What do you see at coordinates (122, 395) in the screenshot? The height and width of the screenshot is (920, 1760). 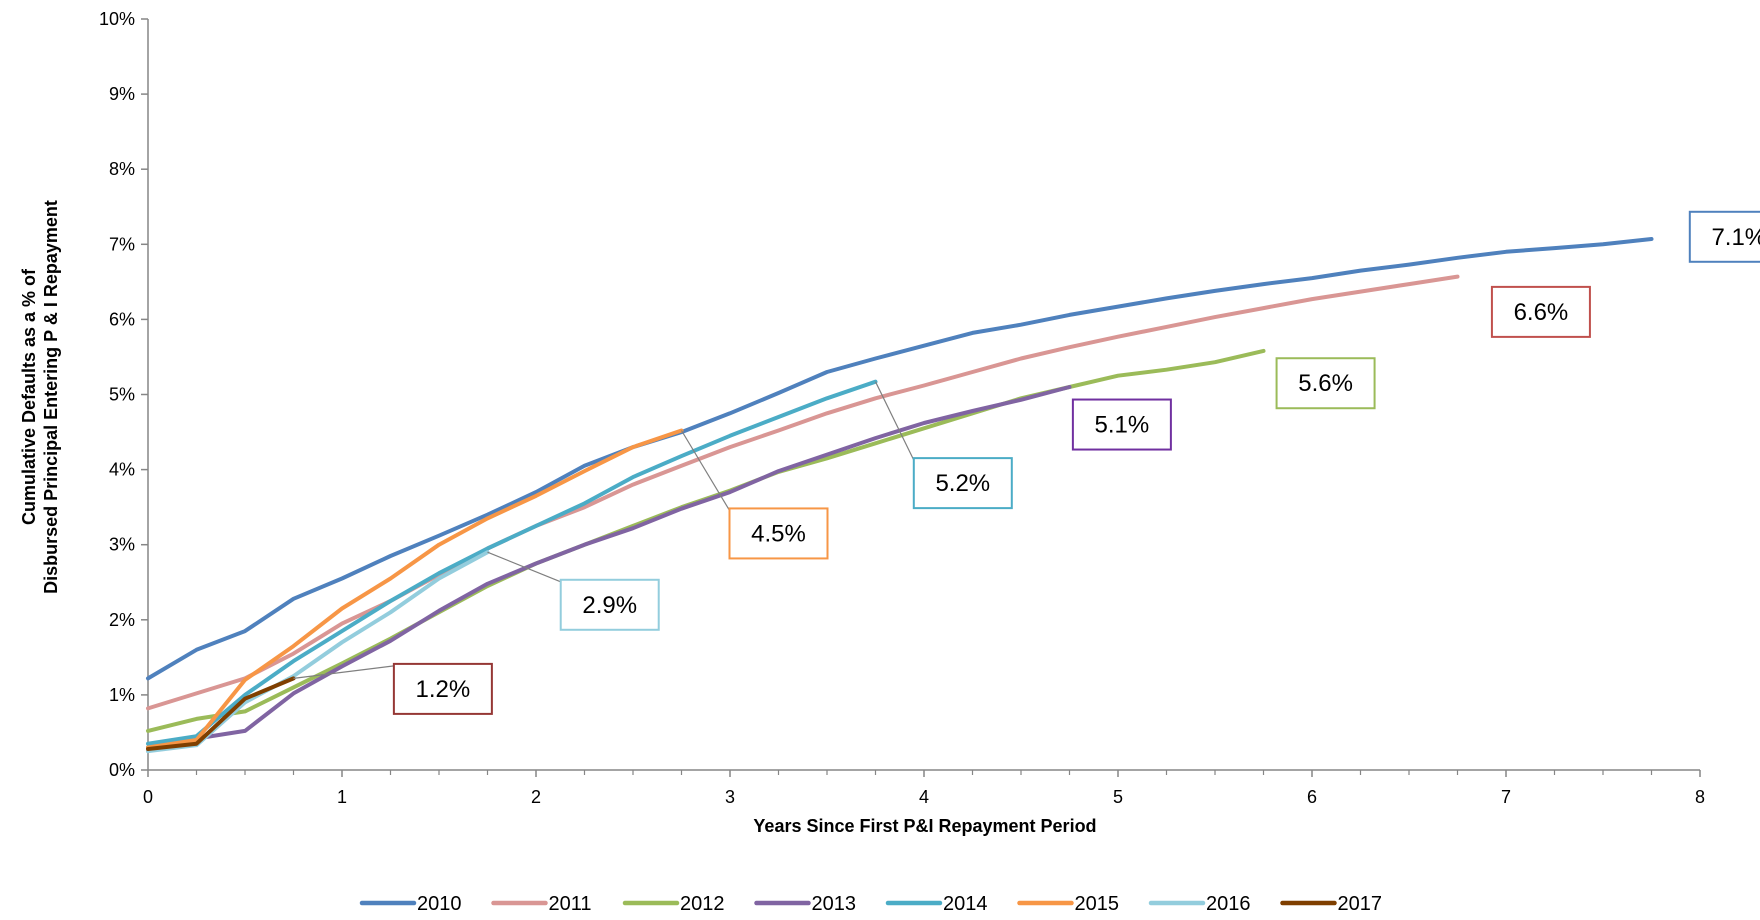 I see `y-tick-label: 5%` at bounding box center [122, 395].